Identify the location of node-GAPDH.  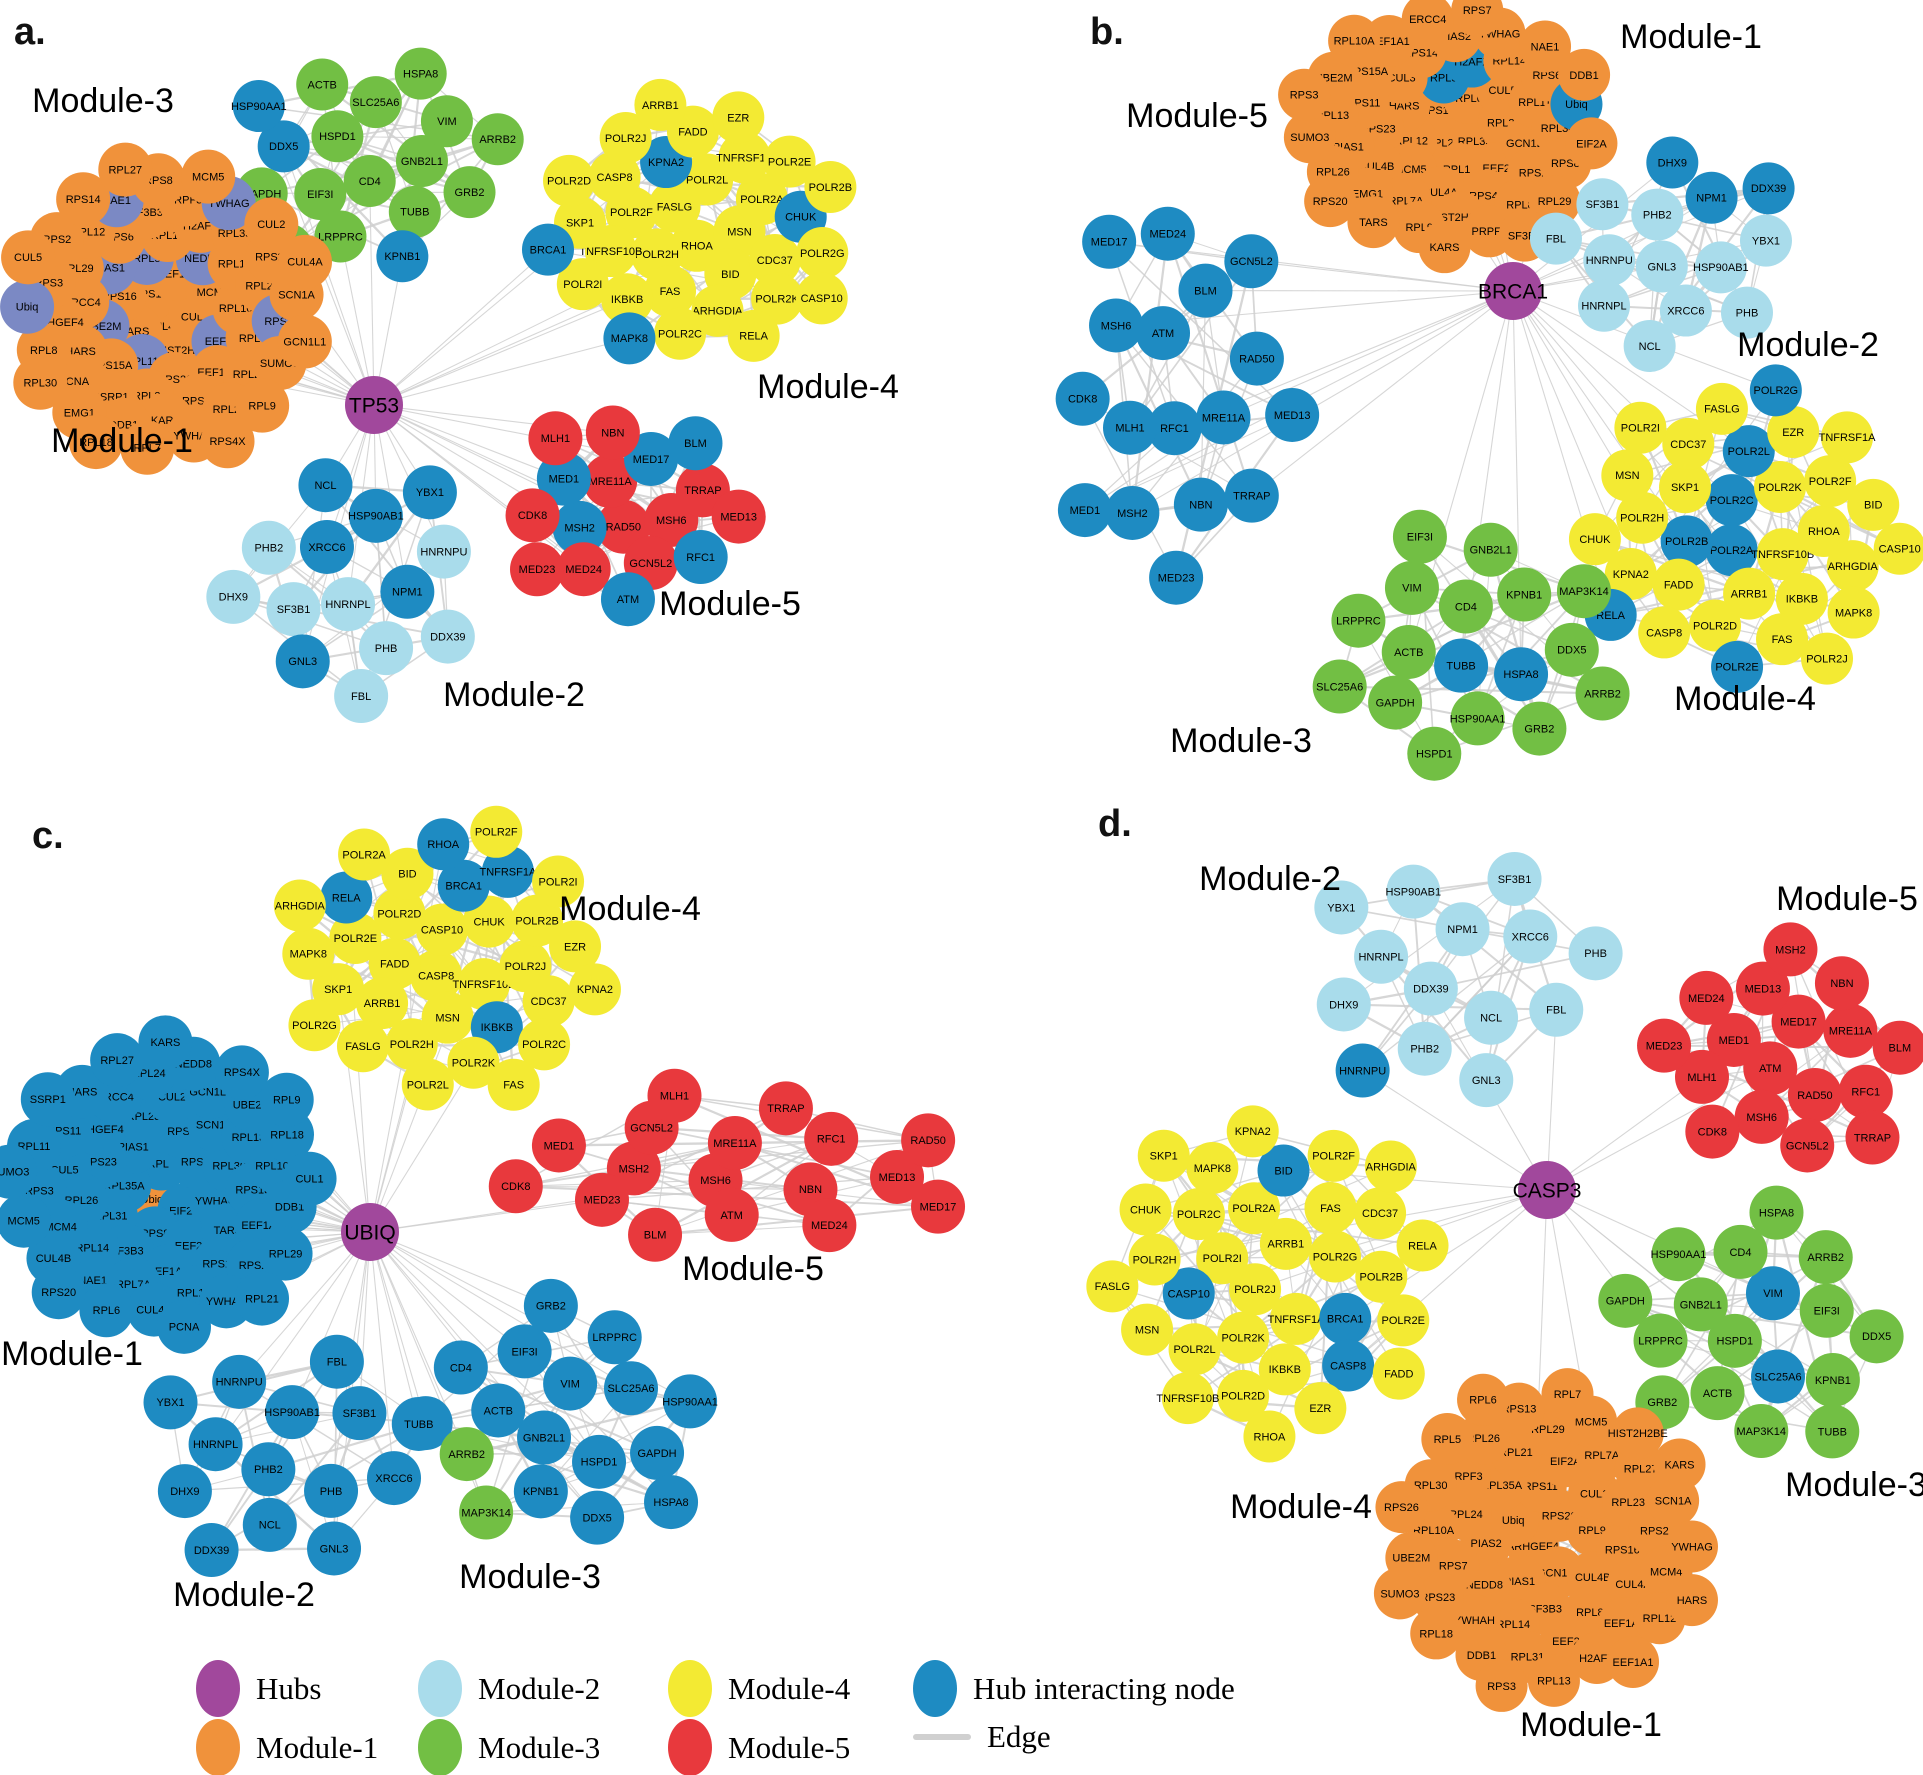
(657, 1452).